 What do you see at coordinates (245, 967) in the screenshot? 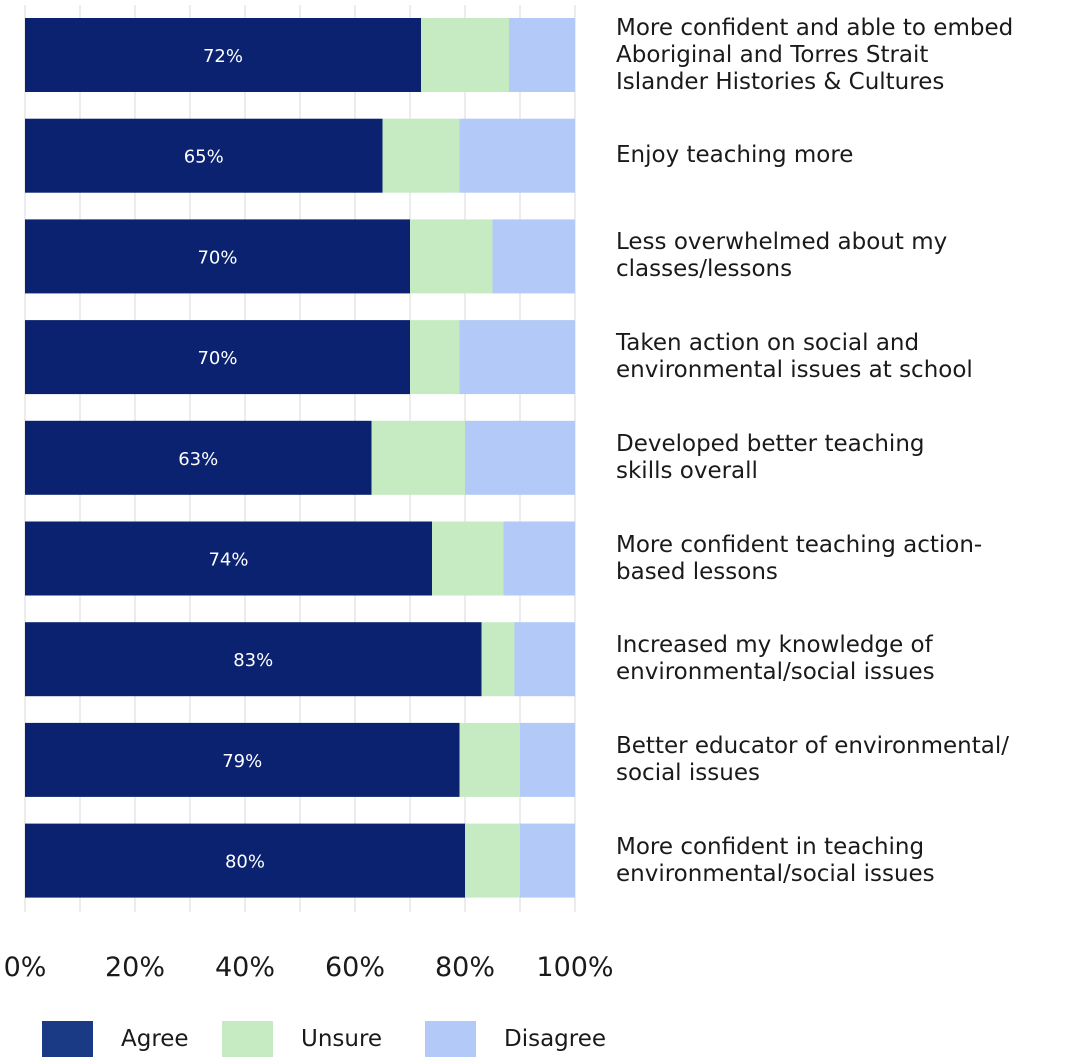
I see `x-tick-label: 40%` at bounding box center [245, 967].